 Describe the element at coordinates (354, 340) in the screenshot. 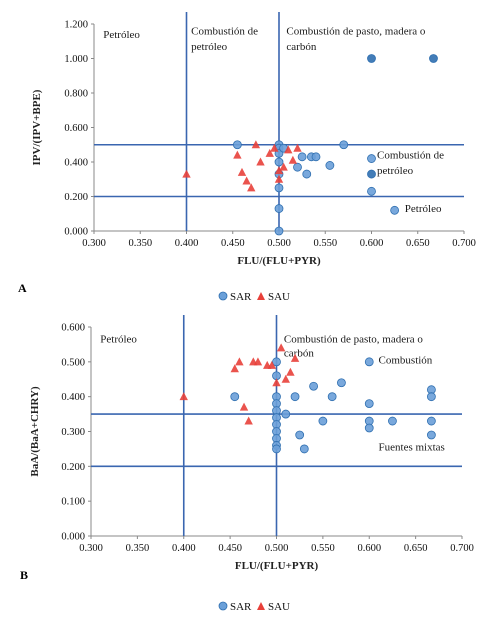

I see `region-label: Combustión de pasto, madera o` at that location.